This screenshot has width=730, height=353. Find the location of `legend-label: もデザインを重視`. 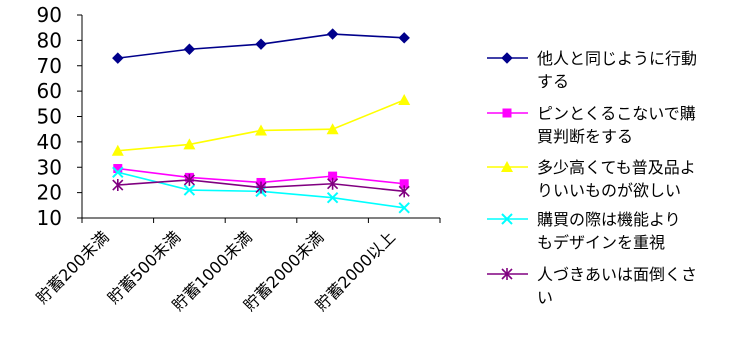

legend-label: もデザインを重視 is located at coordinates (601, 242).